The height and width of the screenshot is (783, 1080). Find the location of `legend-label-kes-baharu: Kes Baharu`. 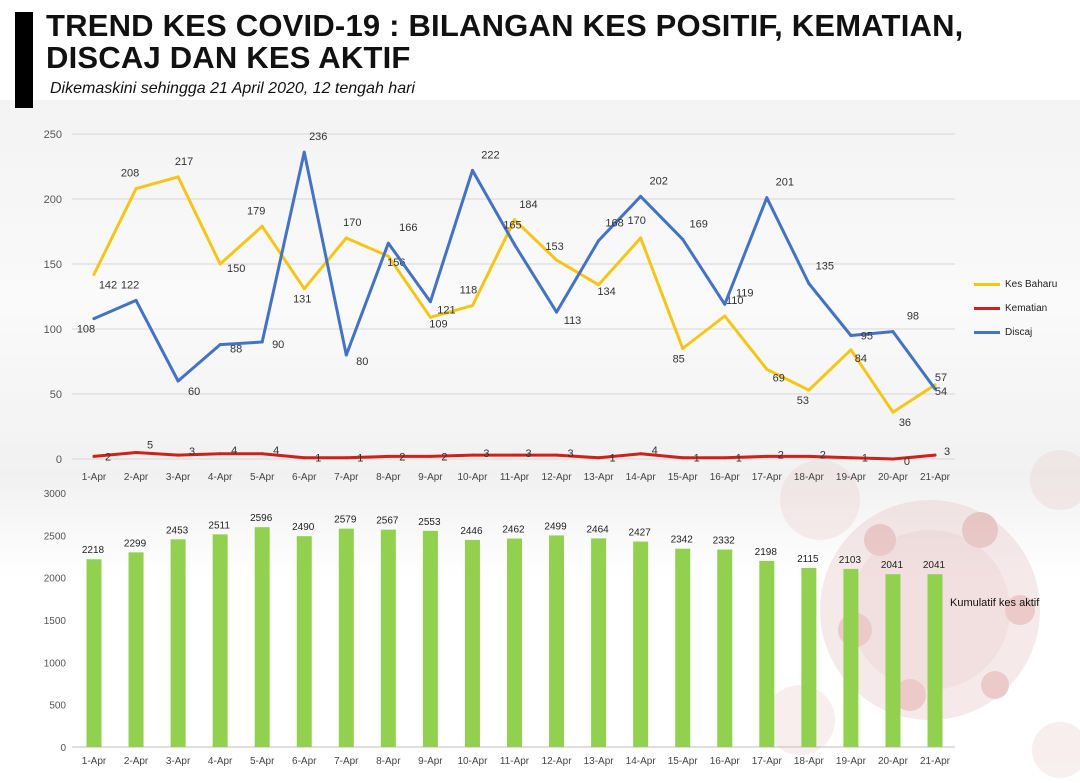

legend-label-kes-baharu: Kes Baharu is located at coordinates (1031, 284).